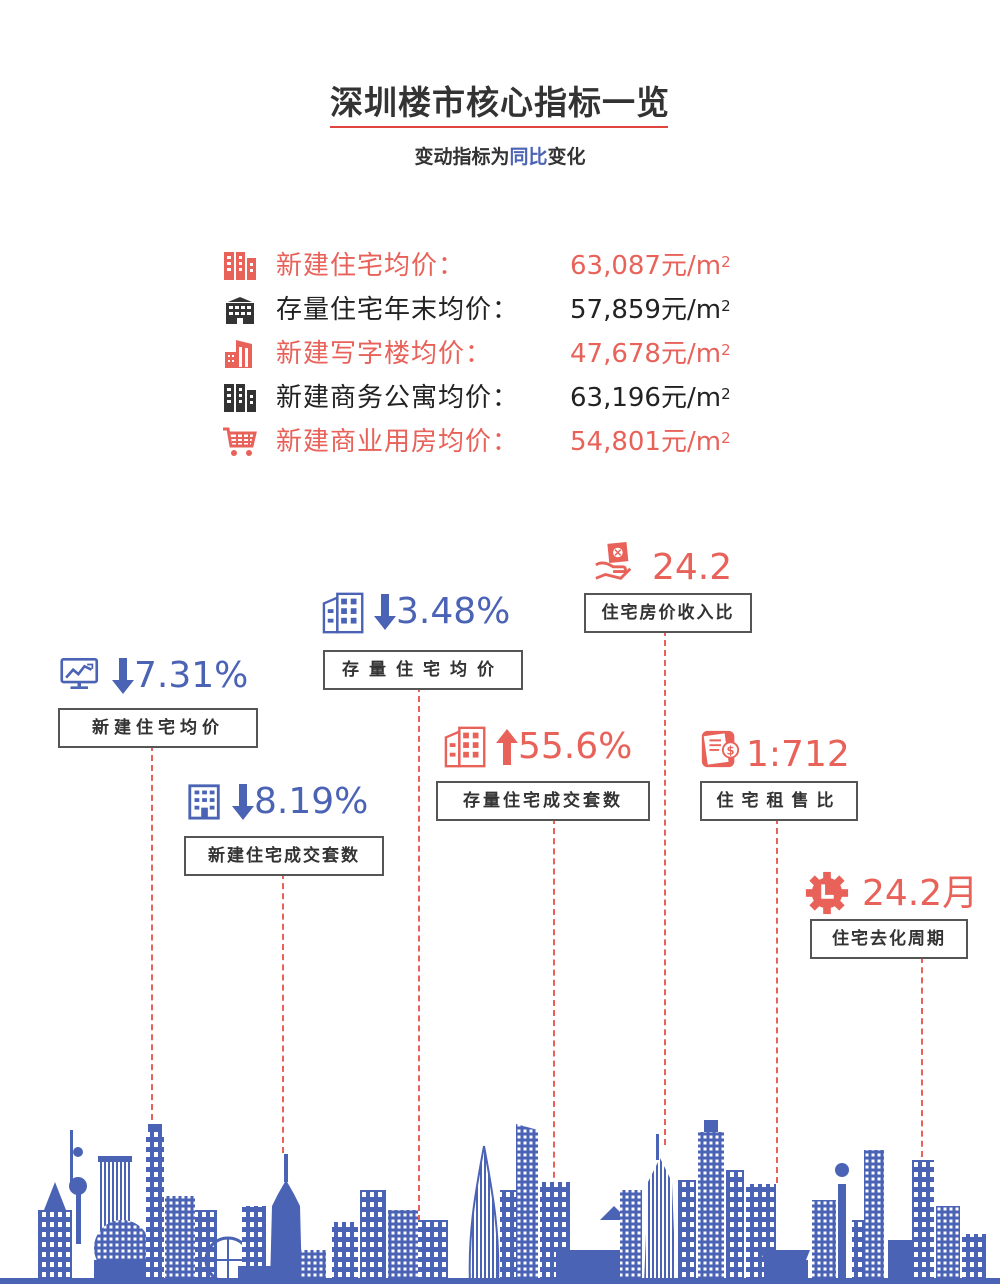  Describe the element at coordinates (528, 157) in the screenshot. I see `subtitle-highlight: 同比` at that location.